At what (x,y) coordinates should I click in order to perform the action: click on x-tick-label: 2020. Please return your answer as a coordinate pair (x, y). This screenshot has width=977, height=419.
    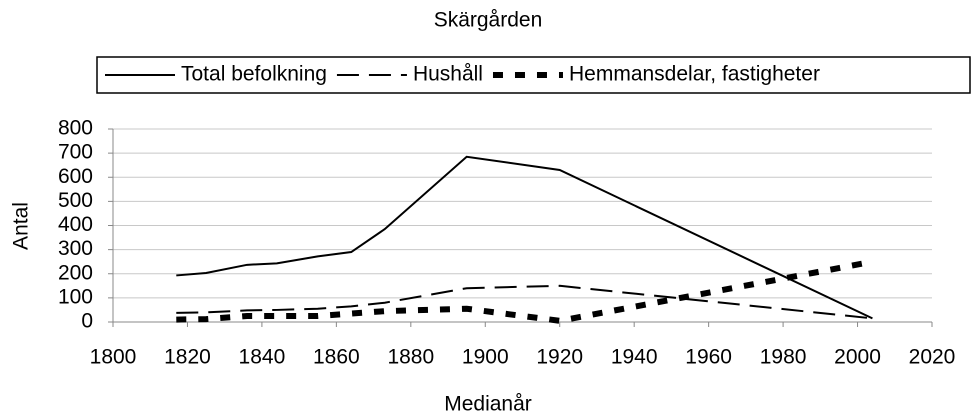
    Looking at the image, I should click on (932, 357).